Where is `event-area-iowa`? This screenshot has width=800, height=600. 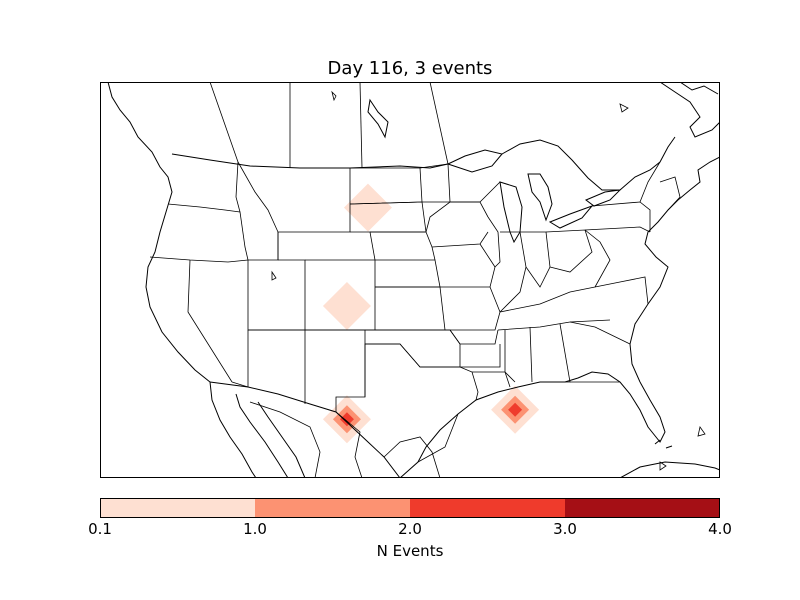
event-area-iowa is located at coordinates (367, 207).